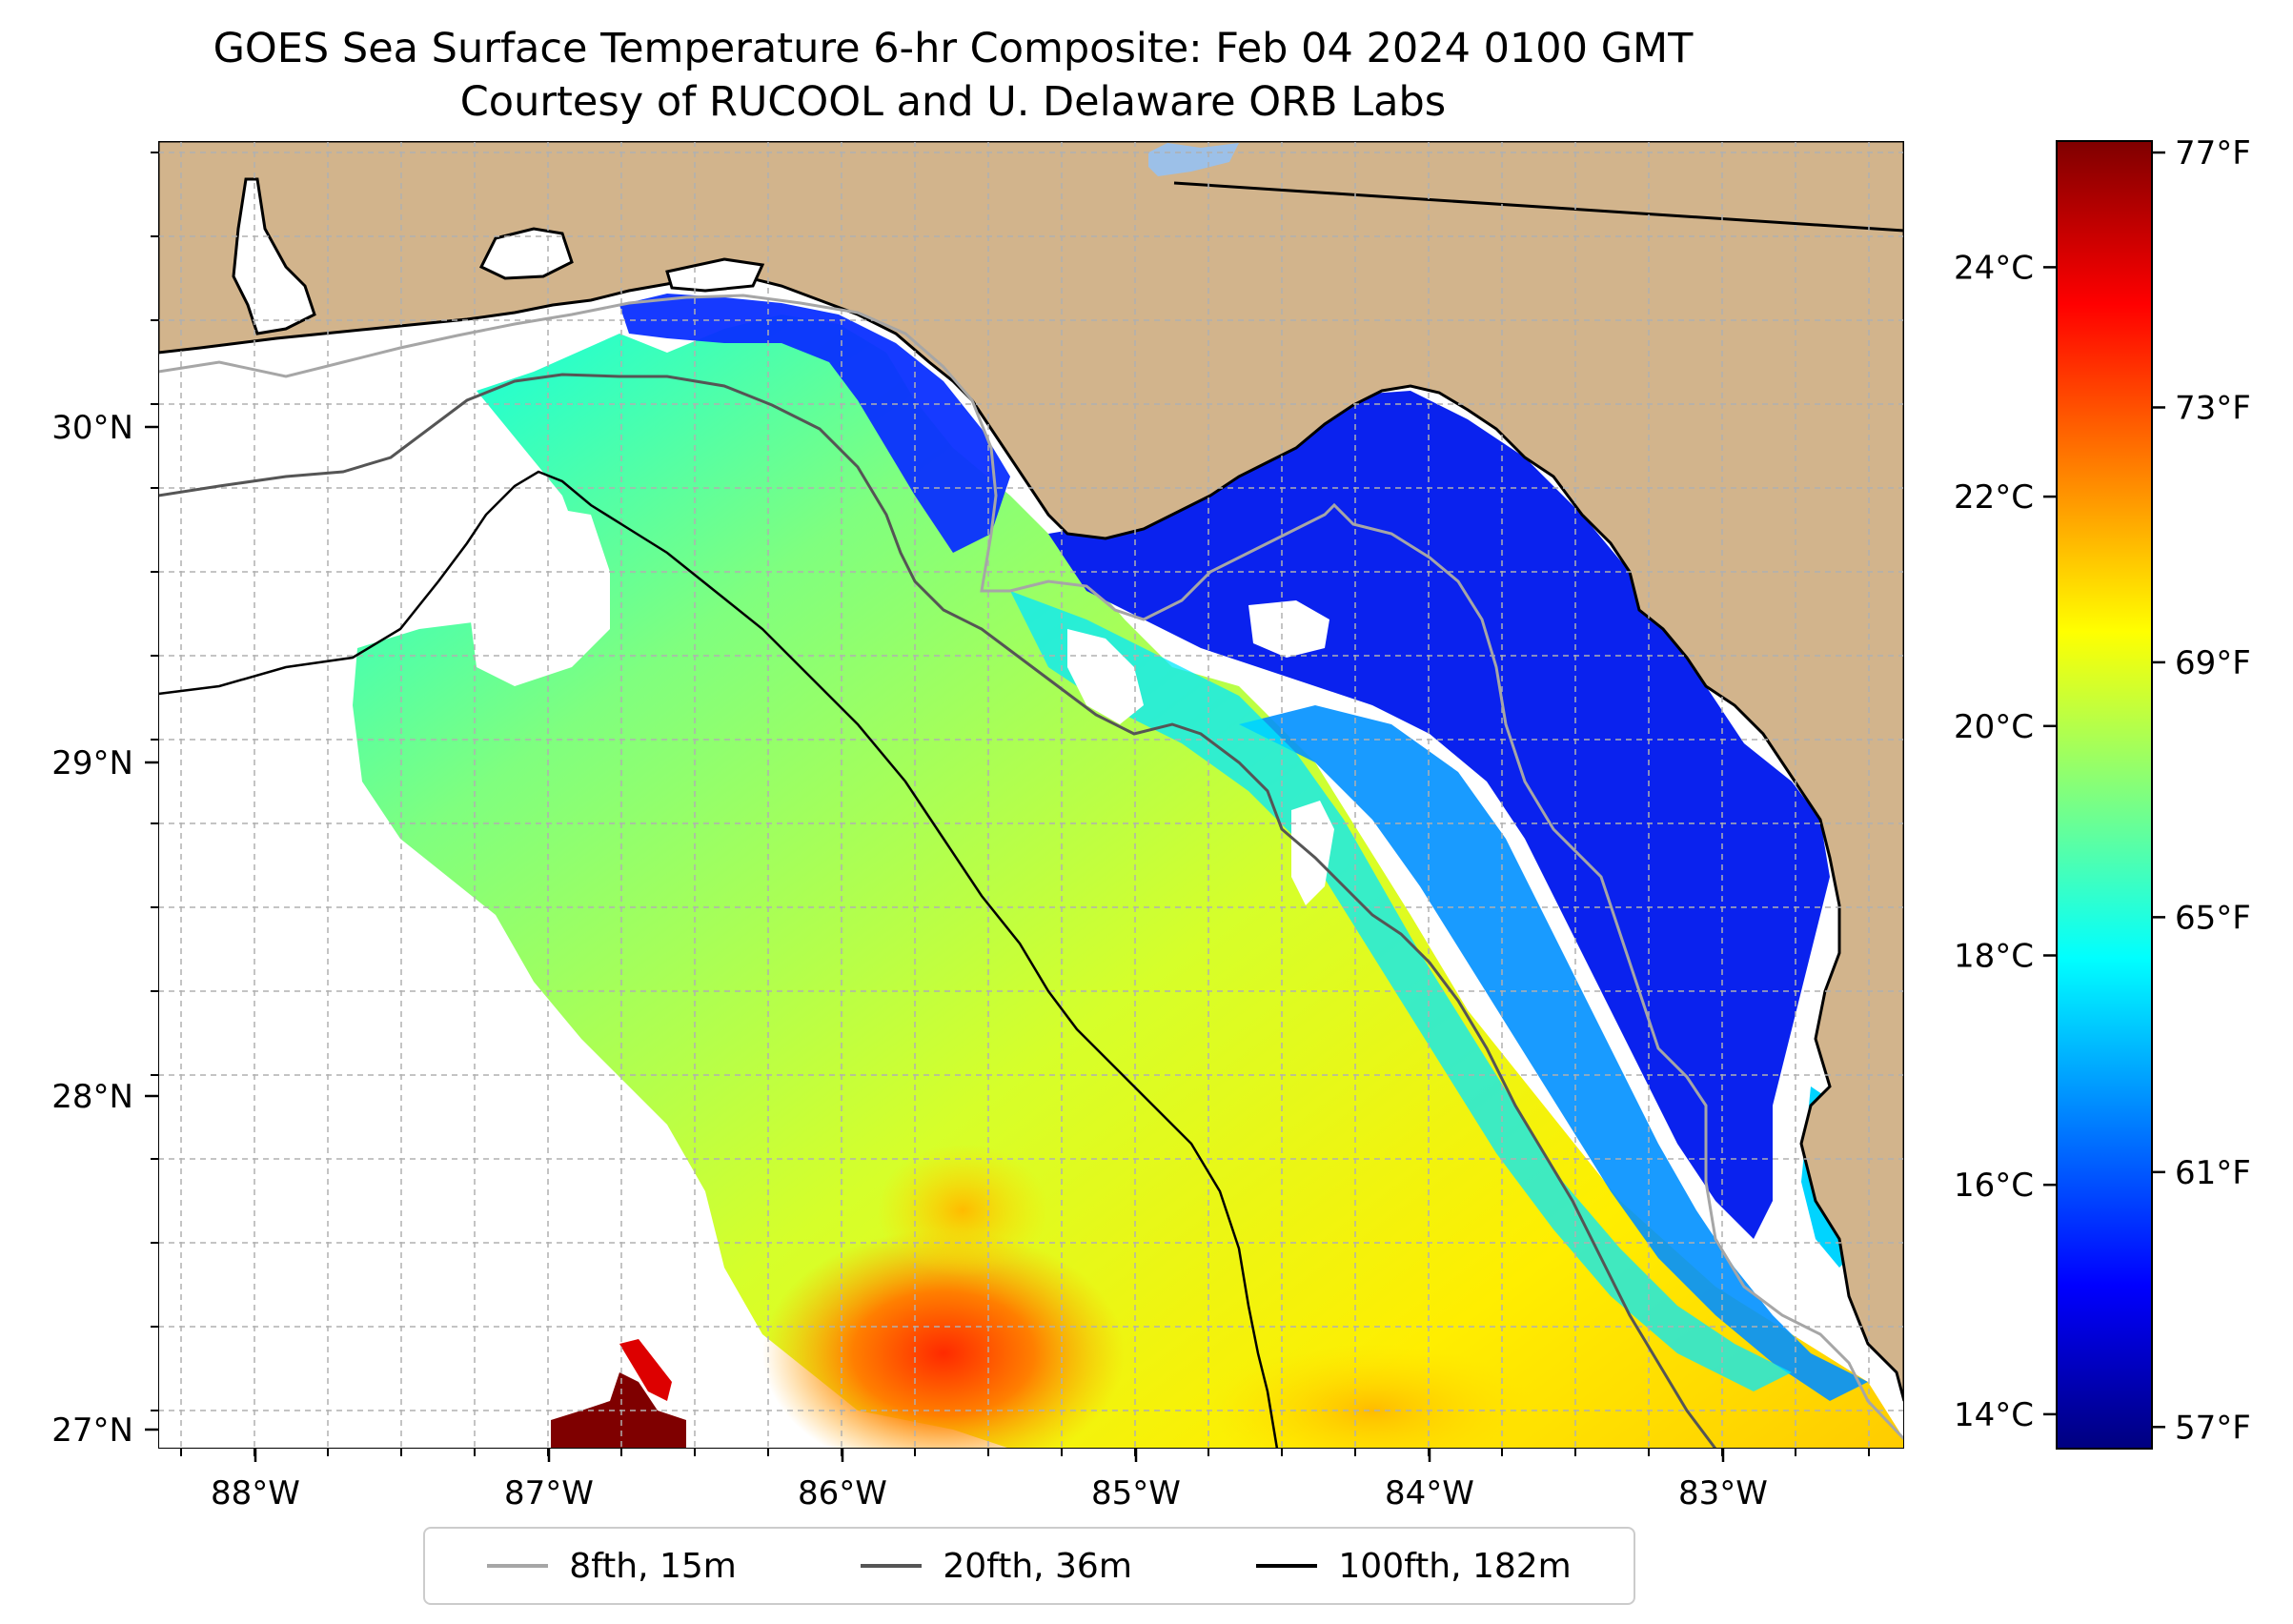 The height and width of the screenshot is (1624, 2293). What do you see at coordinates (2213, 1173) in the screenshot?
I see `colorbar-fahrenheit-label: 61°F` at bounding box center [2213, 1173].